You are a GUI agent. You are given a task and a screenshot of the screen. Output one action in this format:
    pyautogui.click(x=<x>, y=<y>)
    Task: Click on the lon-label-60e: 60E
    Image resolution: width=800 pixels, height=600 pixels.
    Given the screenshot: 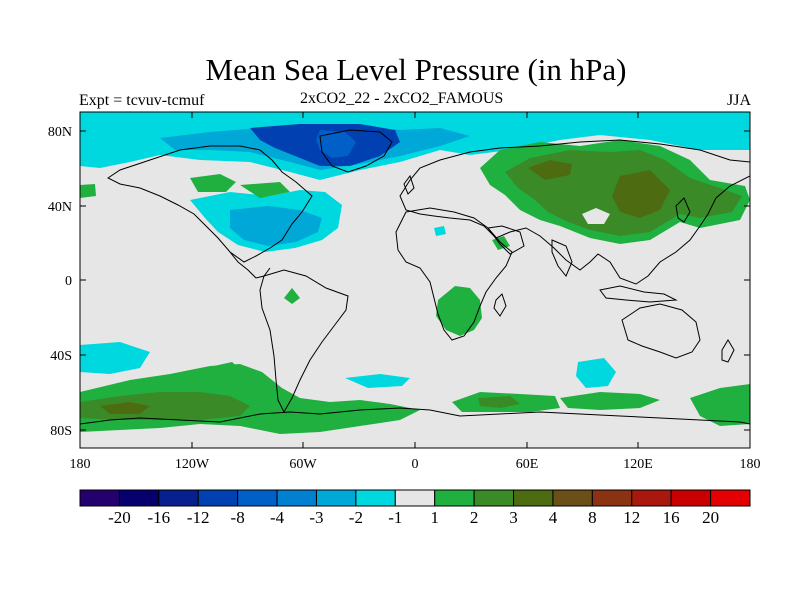 What is the action you would take?
    pyautogui.click(x=527, y=464)
    